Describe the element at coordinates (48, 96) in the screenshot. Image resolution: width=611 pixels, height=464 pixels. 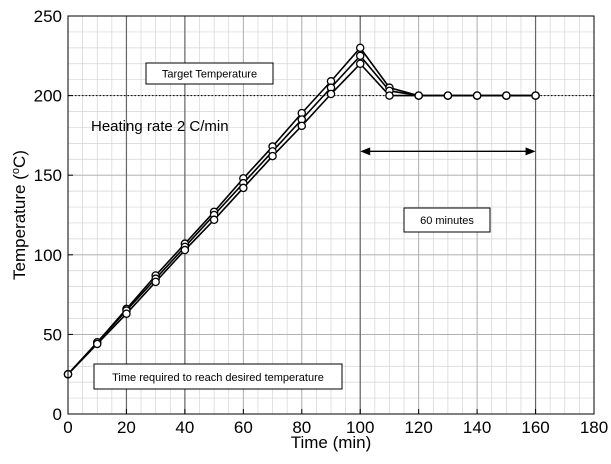
I see `y-tick-label: 200` at that location.